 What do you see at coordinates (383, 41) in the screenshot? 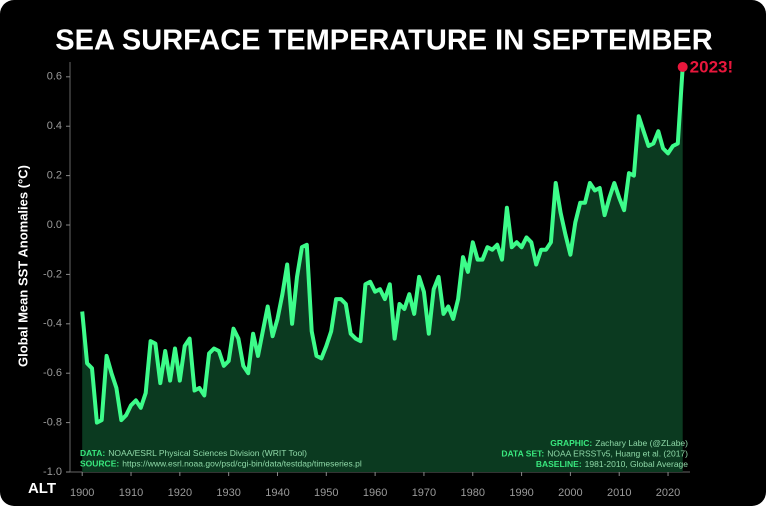
I see `chart-title: SEA SURFACE TEMPERATURE IN SEPTEMBER` at bounding box center [383, 41].